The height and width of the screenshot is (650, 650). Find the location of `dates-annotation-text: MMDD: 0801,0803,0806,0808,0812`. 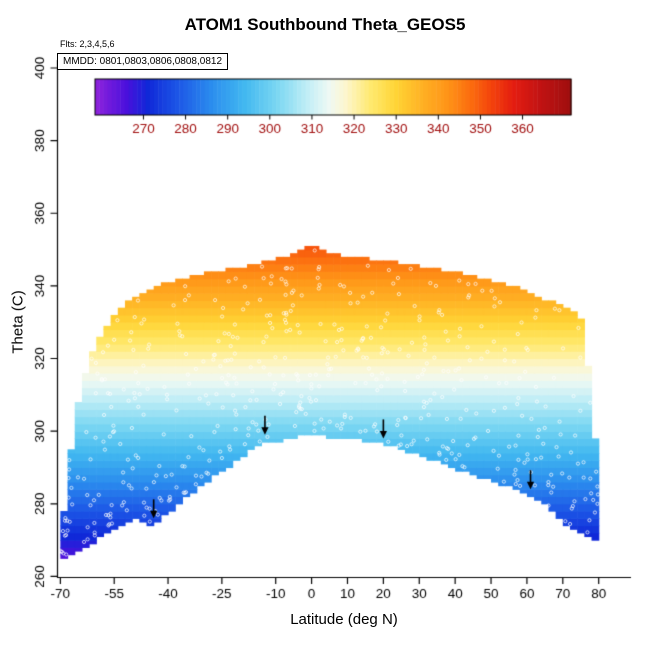

dates-annotation-text: MMDD: 0801,0803,0806,0808,0812 is located at coordinates (143, 61).